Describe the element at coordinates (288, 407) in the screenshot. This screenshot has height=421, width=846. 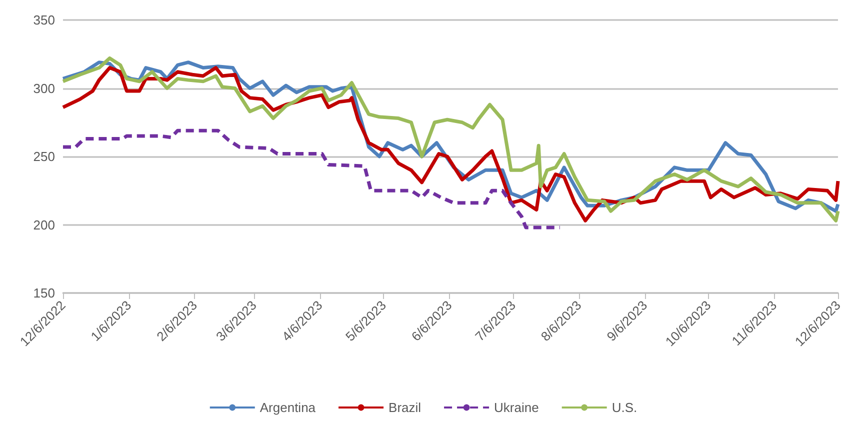
I see `legend-label: Argentina` at that location.